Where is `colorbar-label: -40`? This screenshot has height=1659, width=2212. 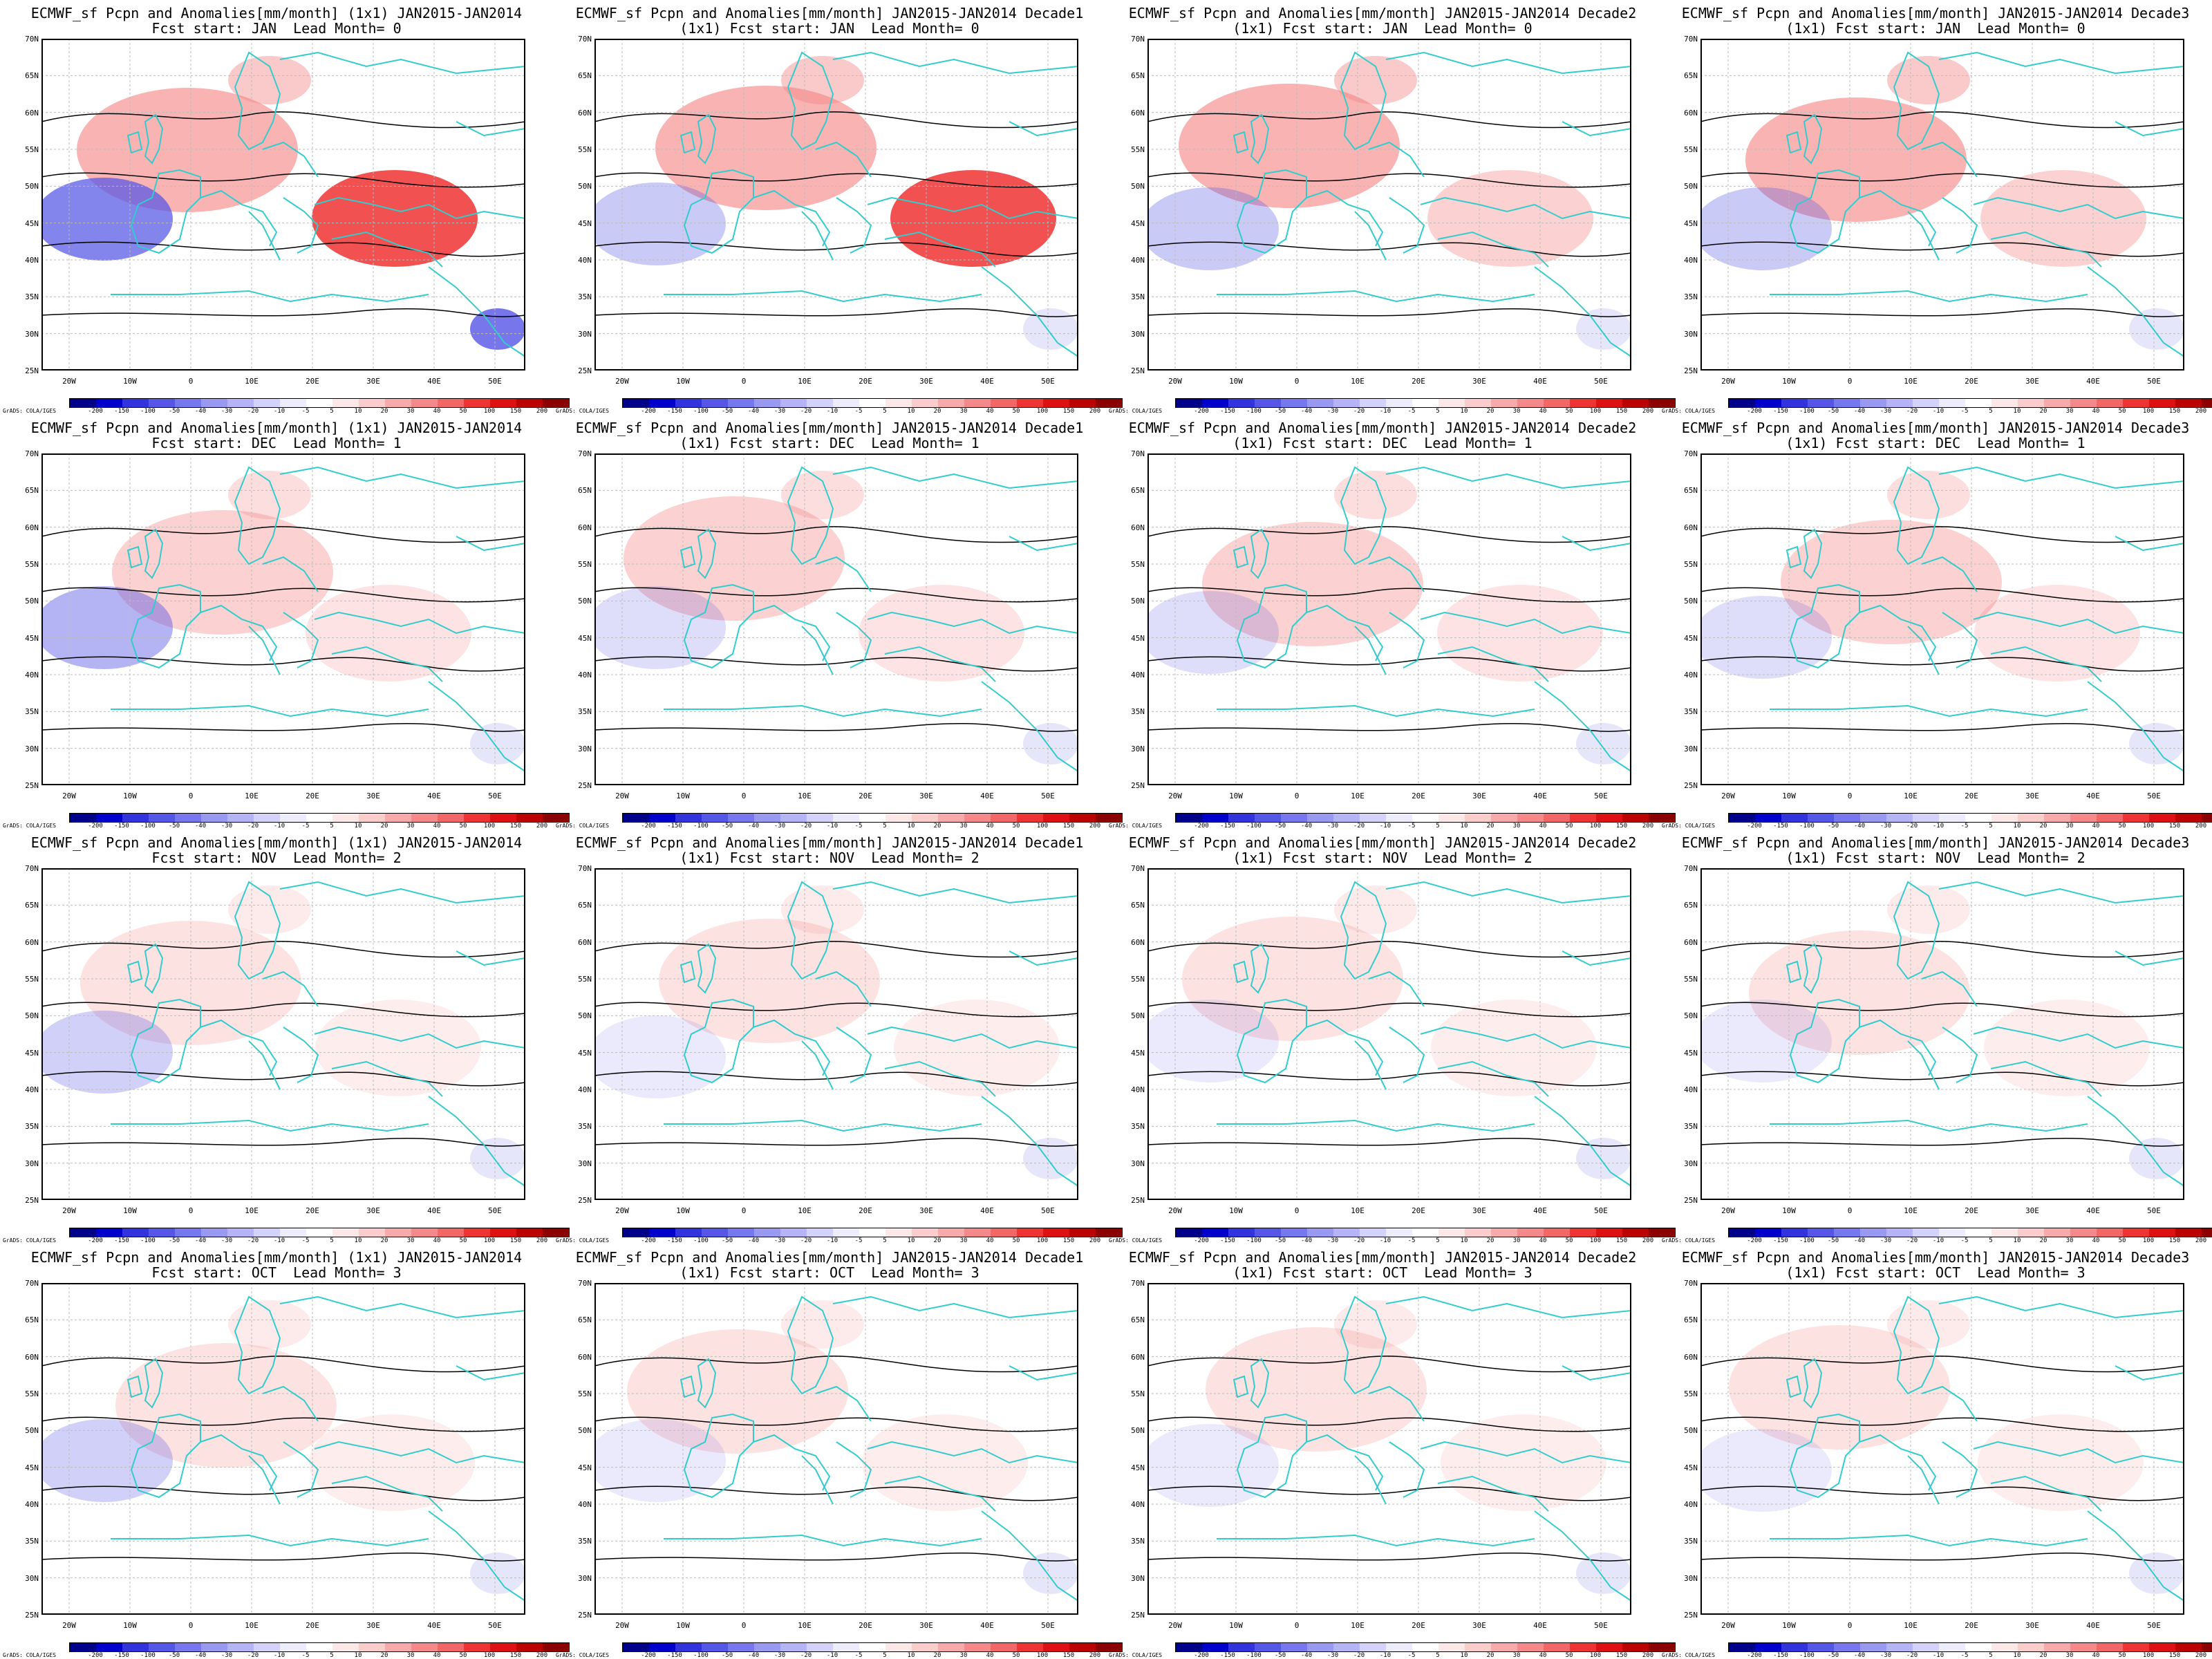 colorbar-label: -40 is located at coordinates (753, 826).